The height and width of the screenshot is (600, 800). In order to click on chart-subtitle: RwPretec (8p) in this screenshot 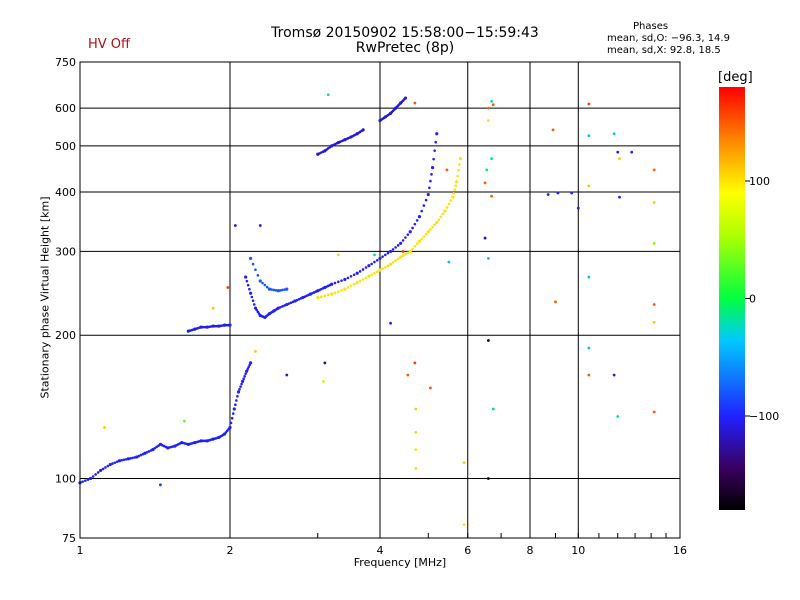, I will do `click(405, 48)`.